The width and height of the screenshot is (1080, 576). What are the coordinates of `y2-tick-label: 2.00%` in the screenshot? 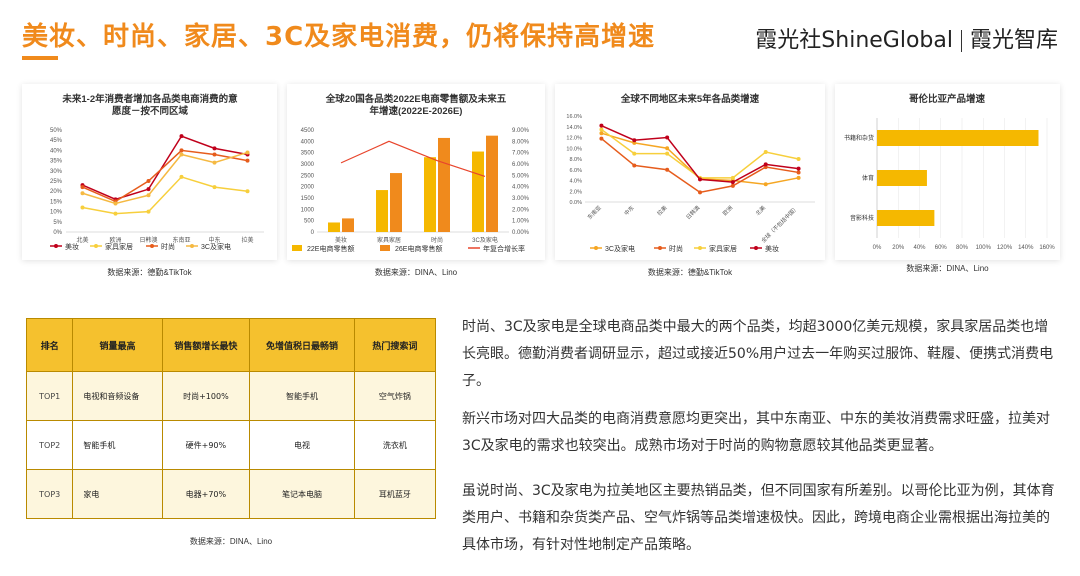 It's located at (521, 210).